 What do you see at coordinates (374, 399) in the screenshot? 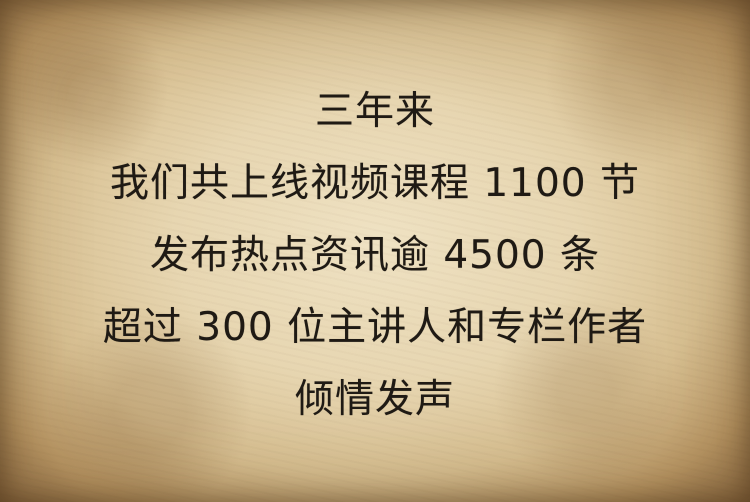
I see `message-line-5: 倾情发声` at bounding box center [374, 399].